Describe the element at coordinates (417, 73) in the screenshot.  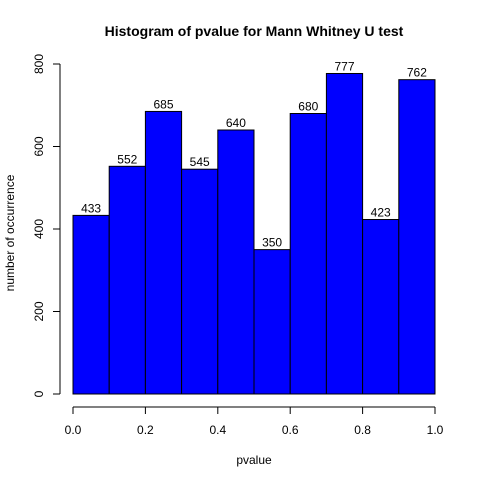
I see `bar-value-label: 762` at that location.